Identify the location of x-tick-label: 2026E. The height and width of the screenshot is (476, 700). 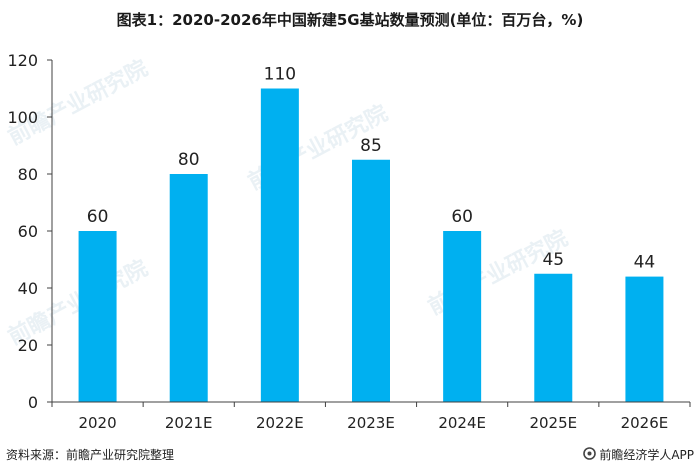
(645, 423).